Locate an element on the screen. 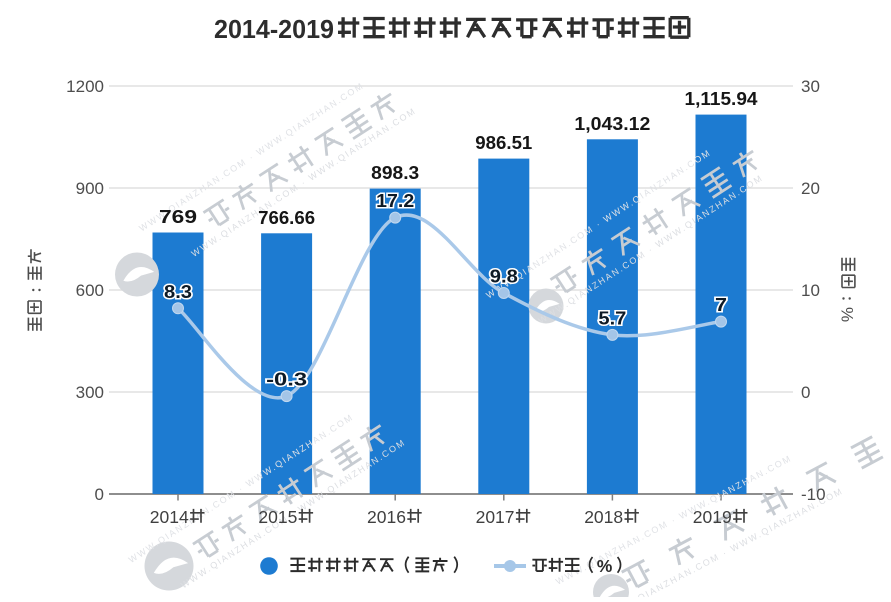  svg-text: 5.7 is located at coordinates (612, 318).